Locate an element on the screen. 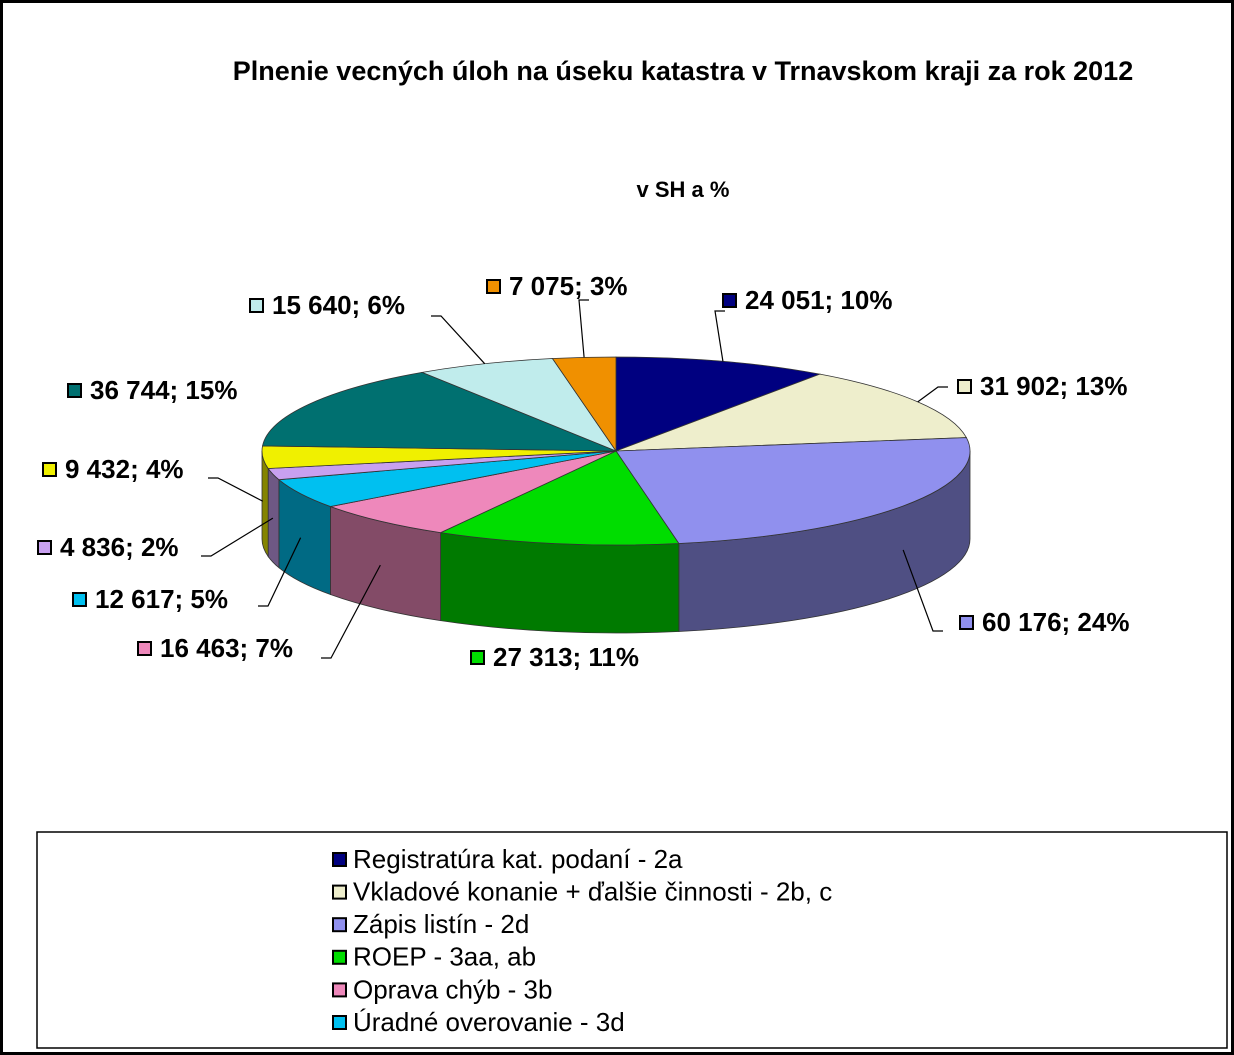 The width and height of the screenshot is (1234, 1055). data-label: 27 313; 11% is located at coordinates (566, 657).